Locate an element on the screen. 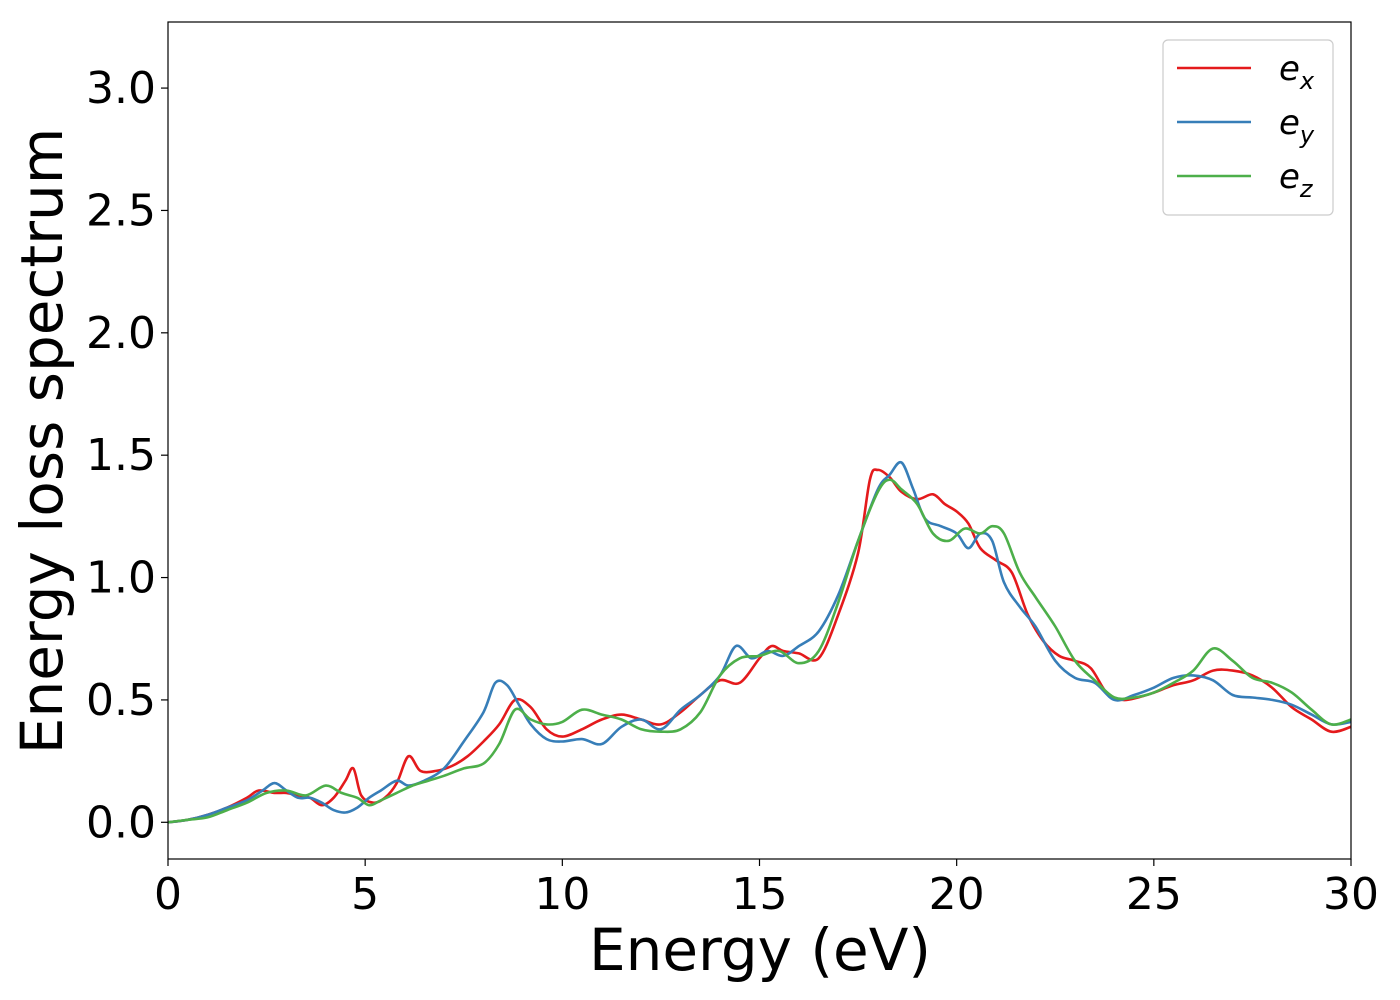 The image size is (1400, 1000). y-tick-label: 1.0 is located at coordinates (121, 578).